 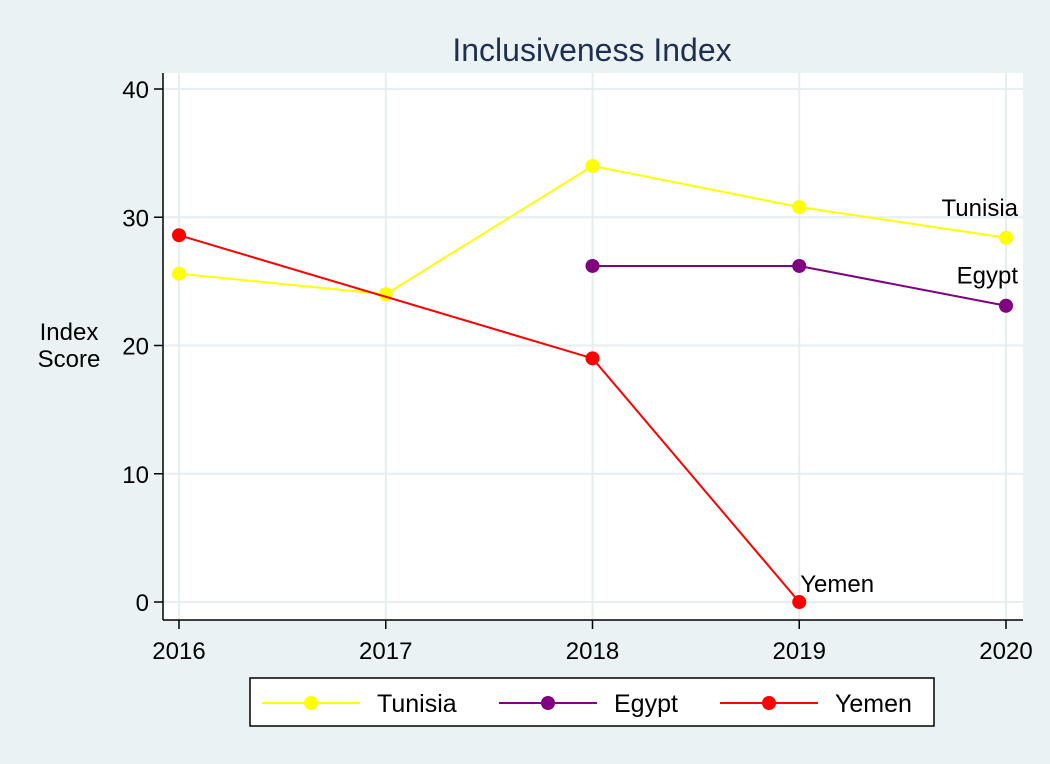 I want to click on legend-label-egypt: Egypt, so click(x=646, y=704).